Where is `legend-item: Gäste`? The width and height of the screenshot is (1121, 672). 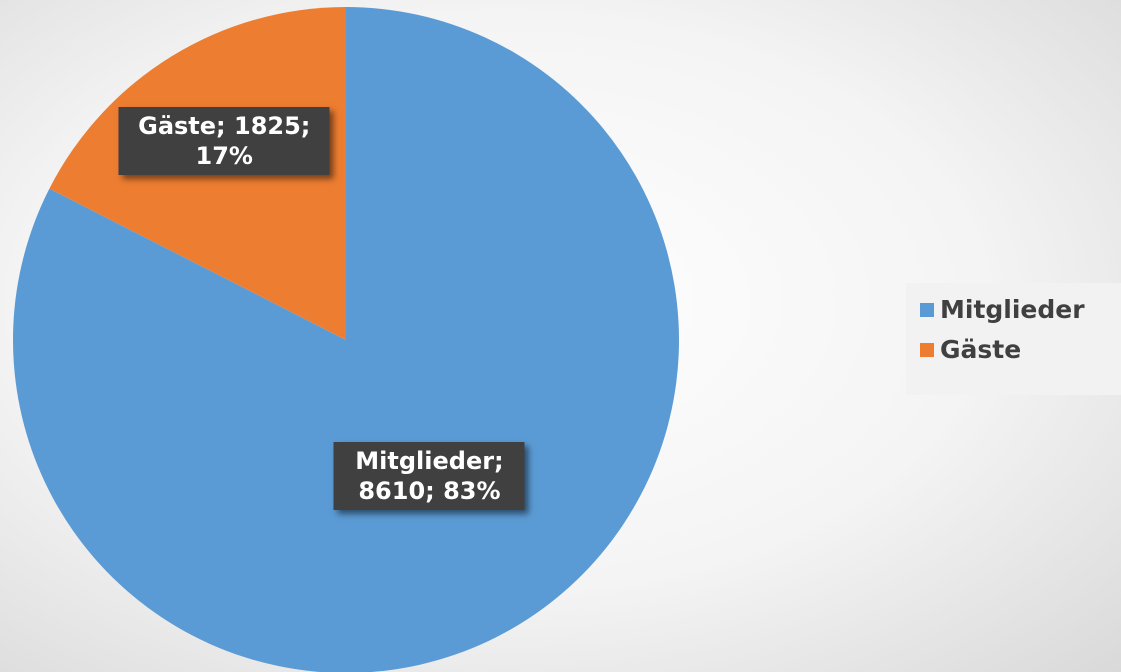 legend-item: Gäste is located at coordinates (970, 349).